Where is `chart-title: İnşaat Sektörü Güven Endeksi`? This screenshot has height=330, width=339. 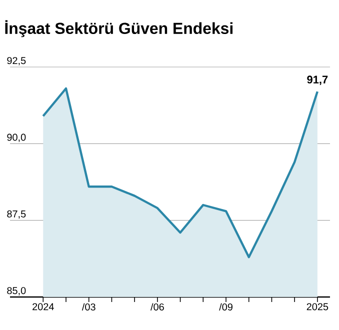 chart-title: İnşaat Sektörü Güven Endeksi is located at coordinates (118, 29).